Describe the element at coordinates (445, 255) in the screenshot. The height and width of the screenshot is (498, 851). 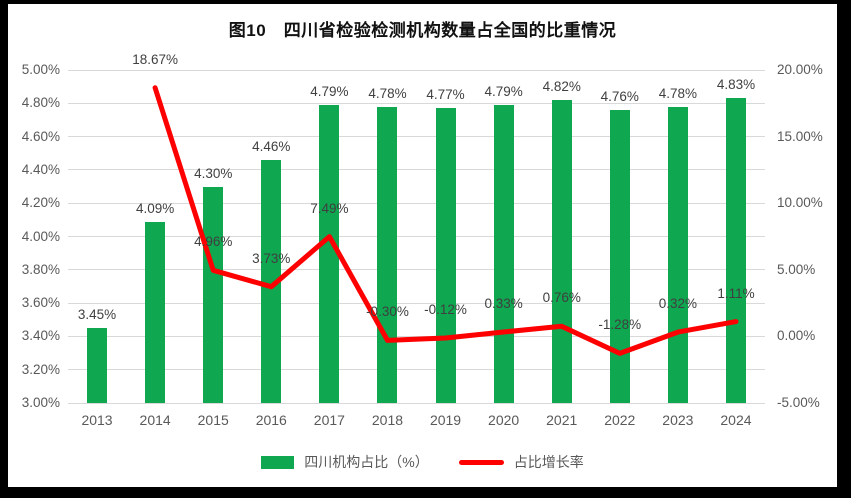
I see `bar-2019` at that location.